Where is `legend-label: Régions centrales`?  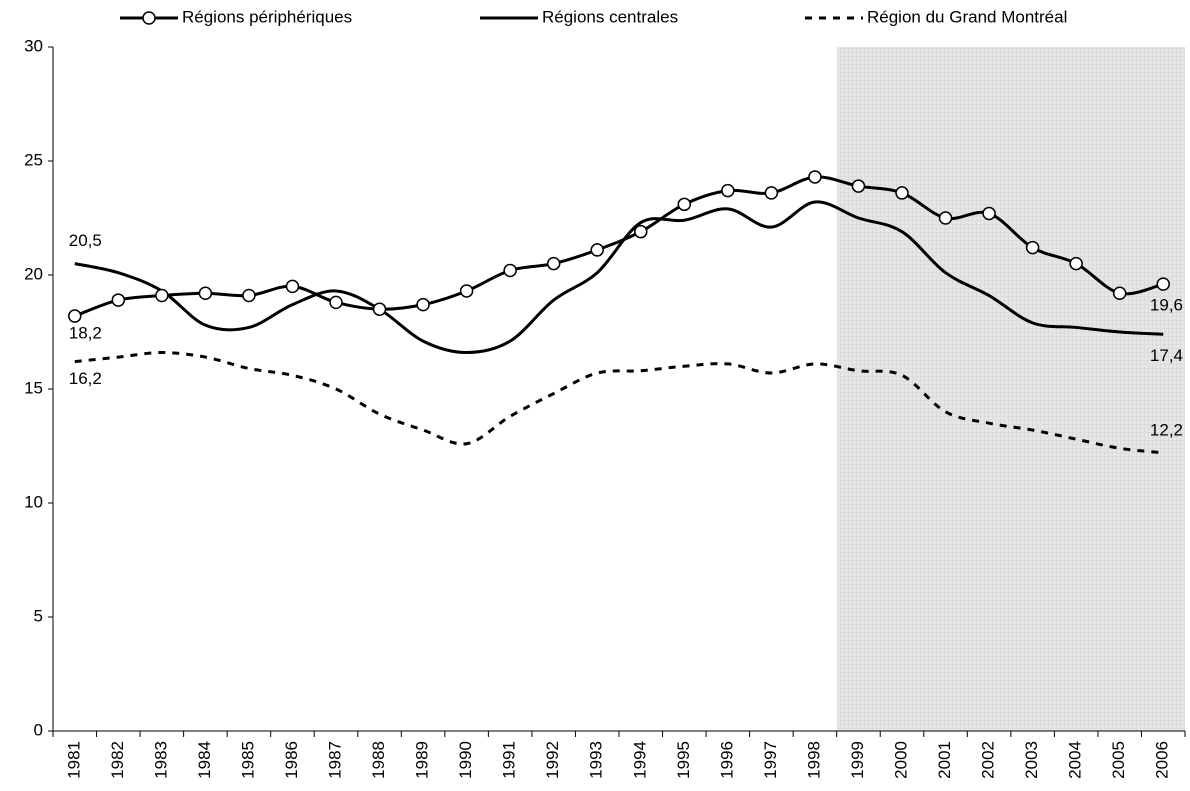
legend-label: Régions centrales is located at coordinates (610, 16).